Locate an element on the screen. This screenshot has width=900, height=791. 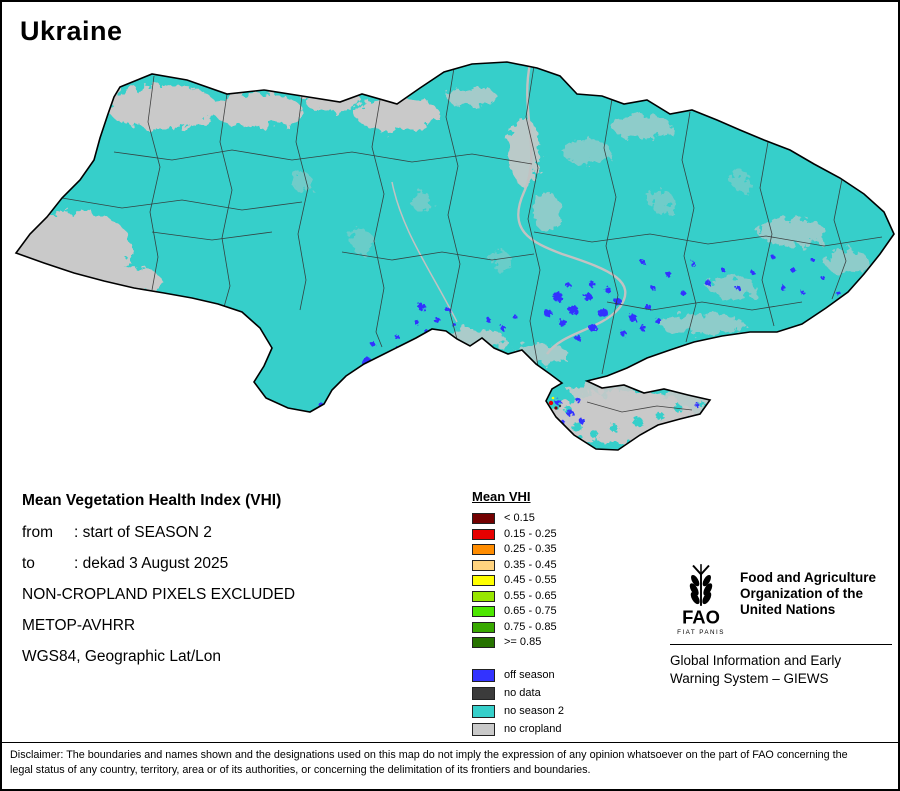
info-row: to : dekad 3 August 2025 is located at coordinates (237, 564).